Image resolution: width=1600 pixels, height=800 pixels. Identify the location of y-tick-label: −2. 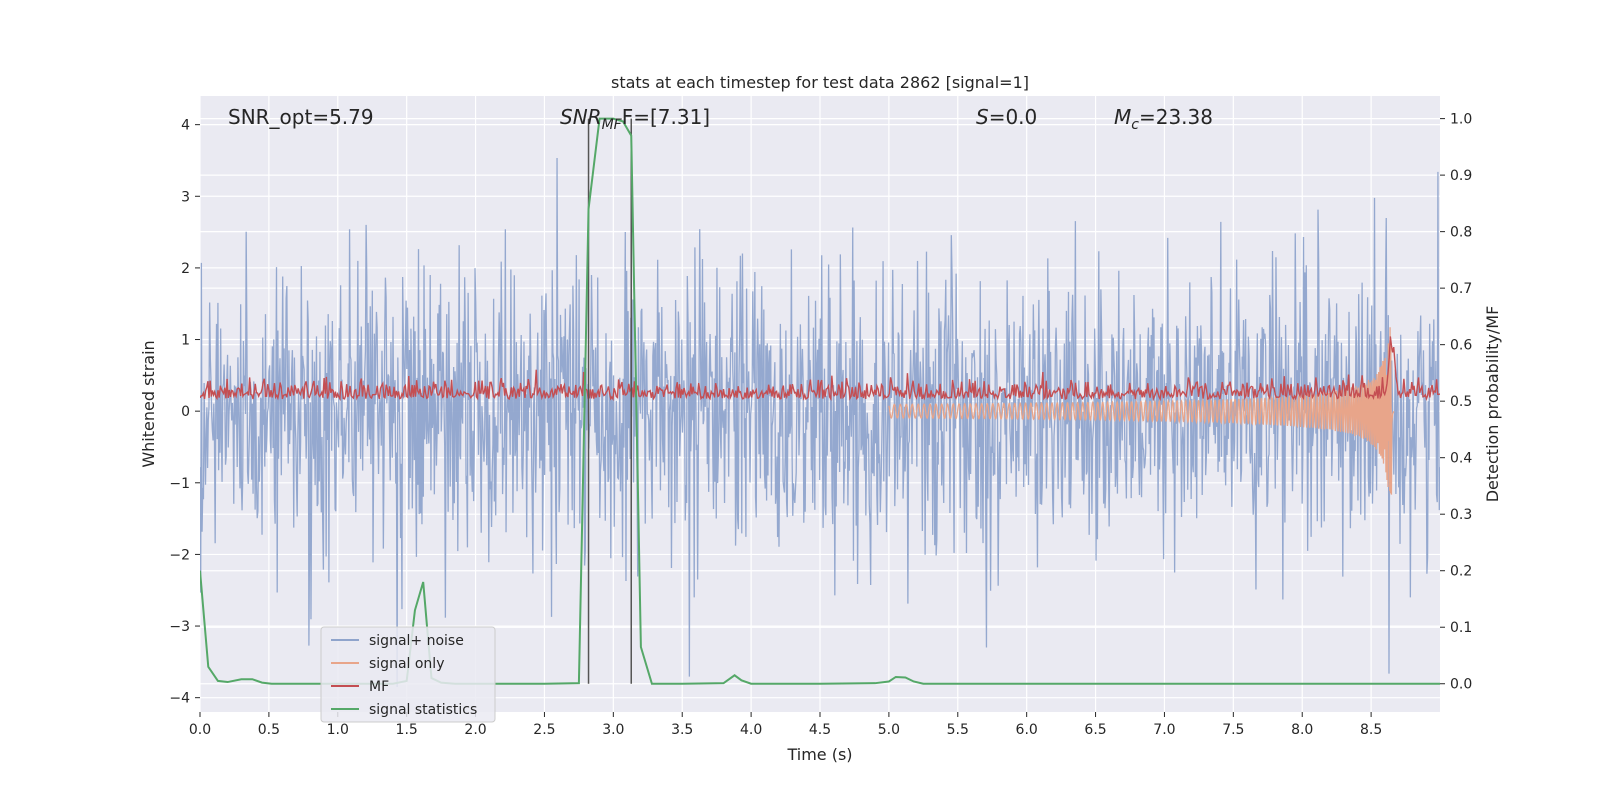
(179, 555).